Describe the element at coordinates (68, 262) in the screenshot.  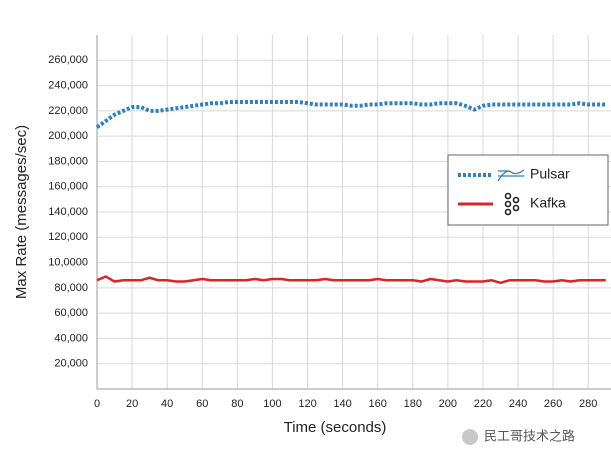
I see `y-tick-label: 10,0000` at that location.